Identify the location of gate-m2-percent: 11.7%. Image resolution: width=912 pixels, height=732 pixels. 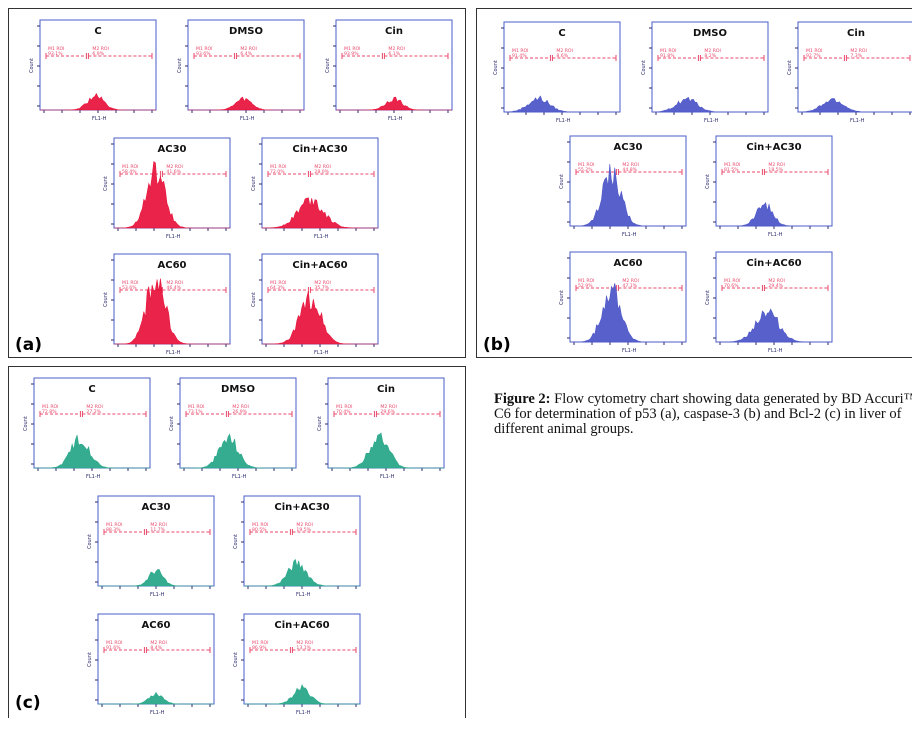
(157, 530).